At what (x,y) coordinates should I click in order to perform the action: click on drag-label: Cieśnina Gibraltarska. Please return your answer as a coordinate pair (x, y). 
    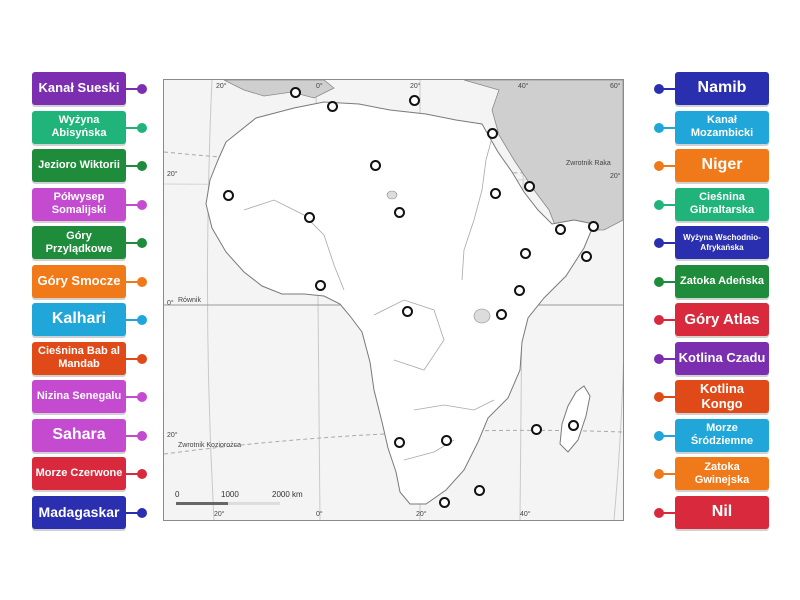
    Looking at the image, I should click on (722, 204).